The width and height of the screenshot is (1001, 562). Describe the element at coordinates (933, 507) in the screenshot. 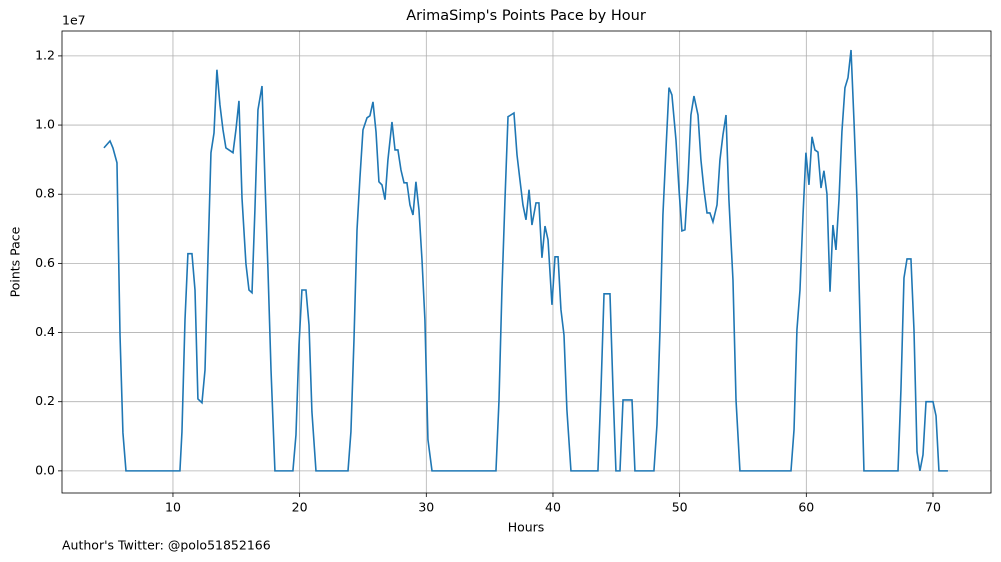

I see `x-tick-label: 70` at that location.